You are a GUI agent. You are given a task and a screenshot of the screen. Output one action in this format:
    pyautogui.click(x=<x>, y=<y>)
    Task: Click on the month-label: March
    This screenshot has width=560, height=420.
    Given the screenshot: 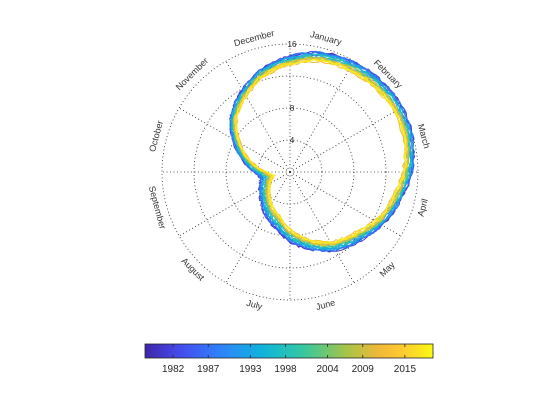 What is the action you would take?
    pyautogui.click(x=424, y=136)
    